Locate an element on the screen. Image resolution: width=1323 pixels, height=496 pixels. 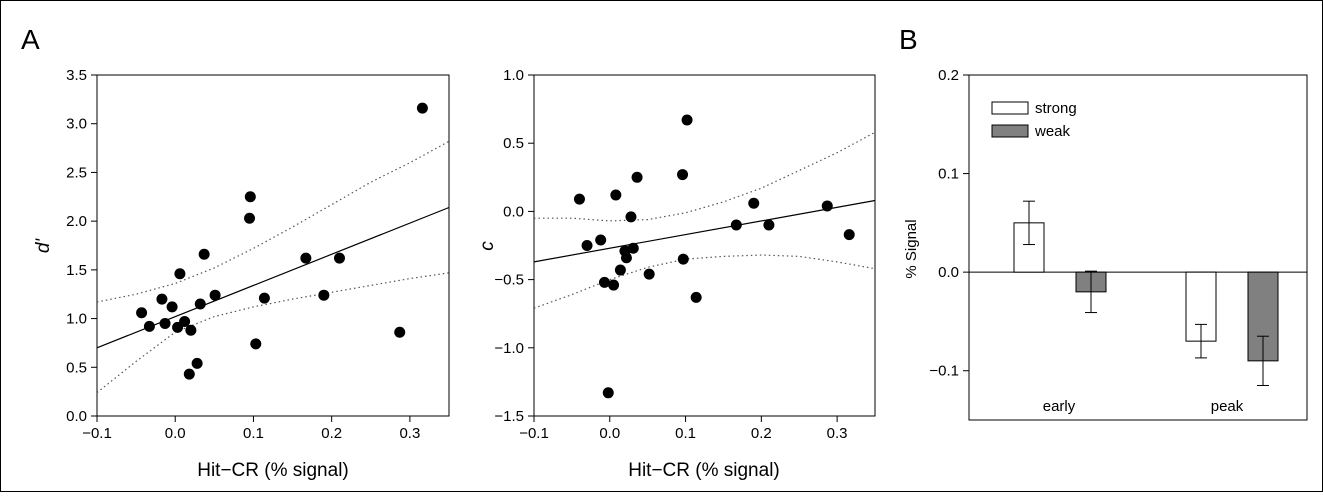
bar-legend: strong weak is located at coordinates (1034, 120).